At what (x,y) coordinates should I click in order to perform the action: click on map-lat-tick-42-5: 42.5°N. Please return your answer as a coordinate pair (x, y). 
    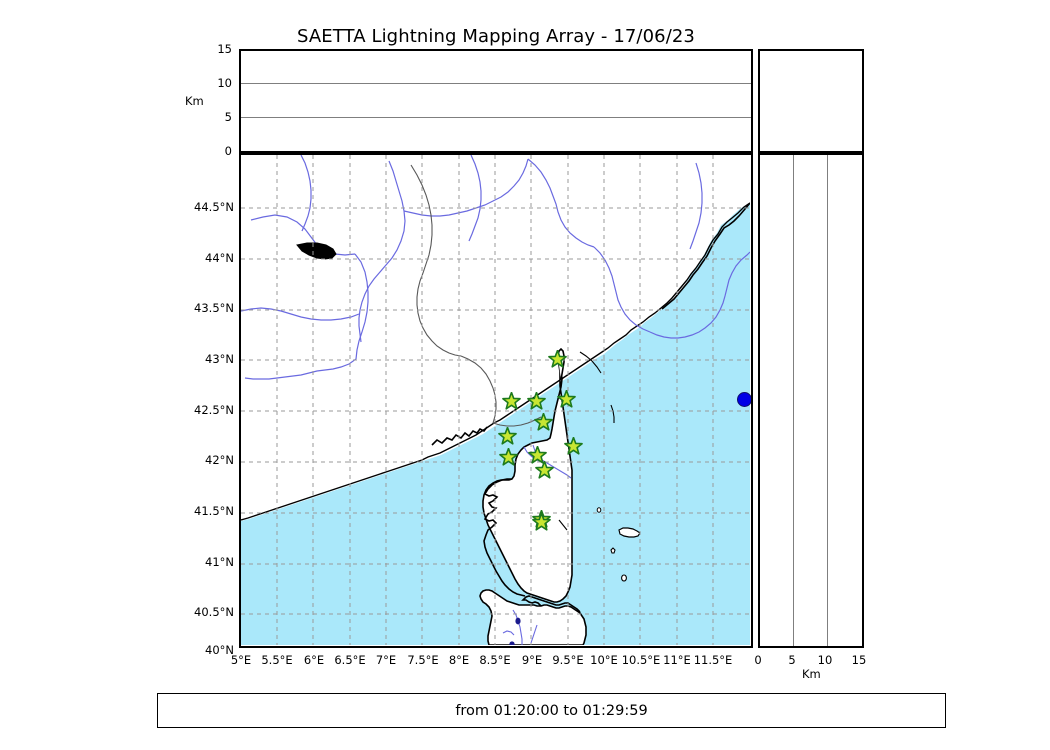
    Looking at the image, I should click on (214, 410).